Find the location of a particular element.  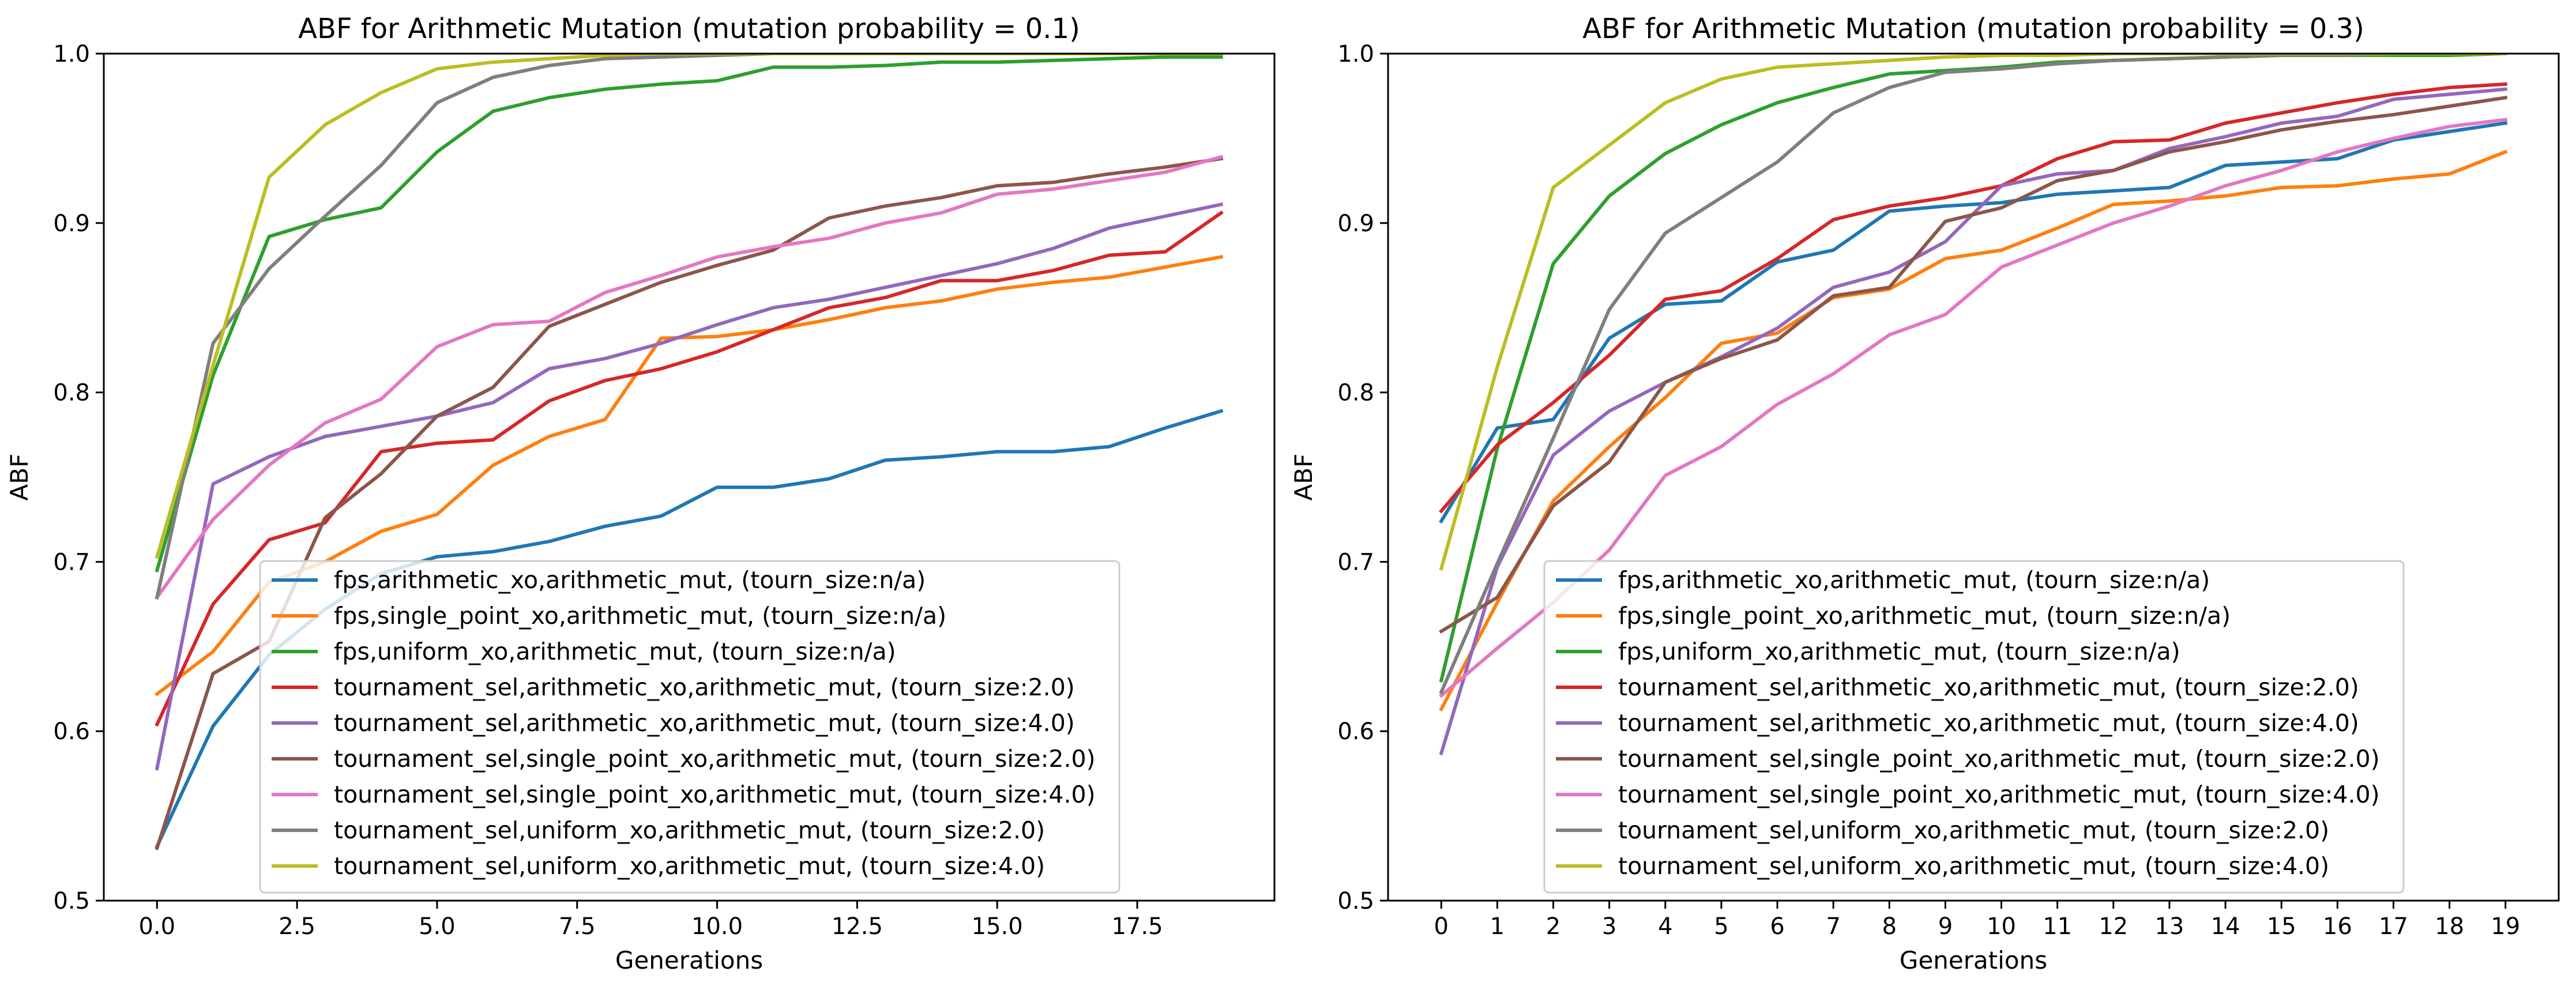

x-tick-label: 1 is located at coordinates (1497, 926).